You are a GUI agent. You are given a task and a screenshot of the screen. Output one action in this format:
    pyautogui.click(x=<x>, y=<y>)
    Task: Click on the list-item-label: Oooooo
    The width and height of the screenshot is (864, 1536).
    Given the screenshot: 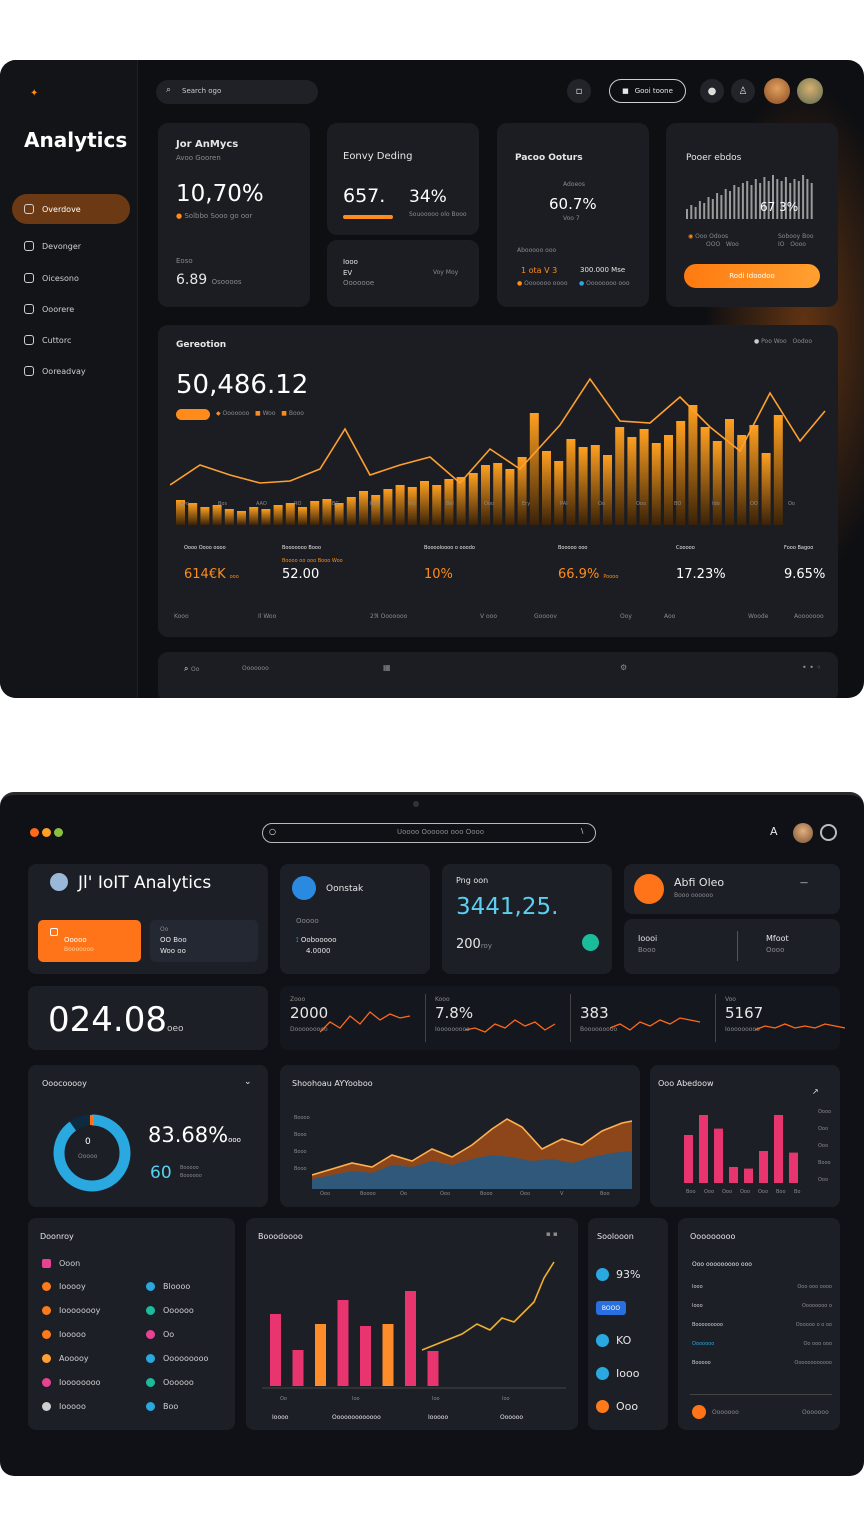 What is the action you would take?
    pyautogui.click(x=178, y=1382)
    